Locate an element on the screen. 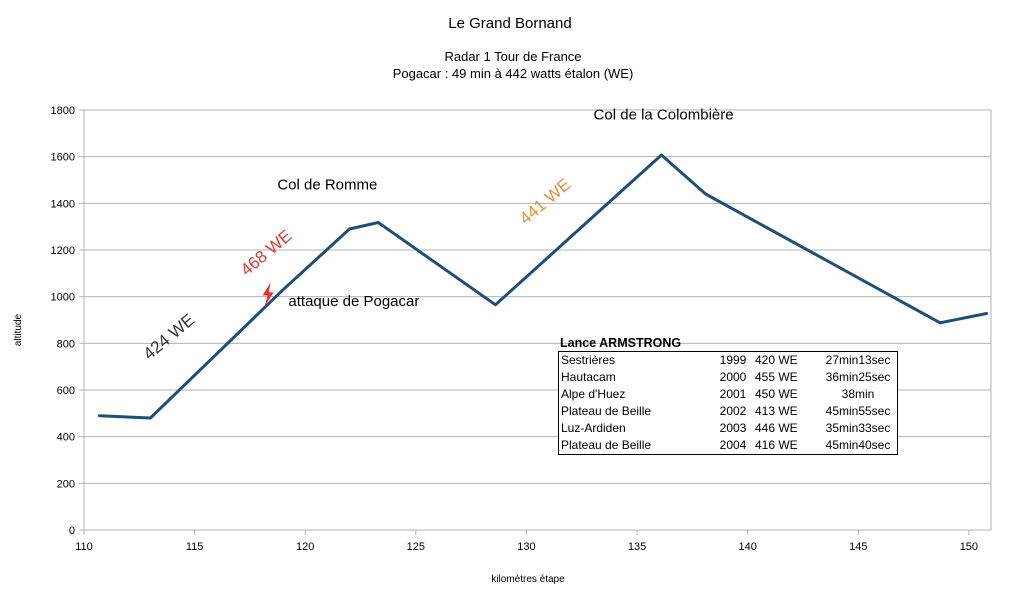  climb-name: Luz-Ardiden is located at coordinates (593, 428).